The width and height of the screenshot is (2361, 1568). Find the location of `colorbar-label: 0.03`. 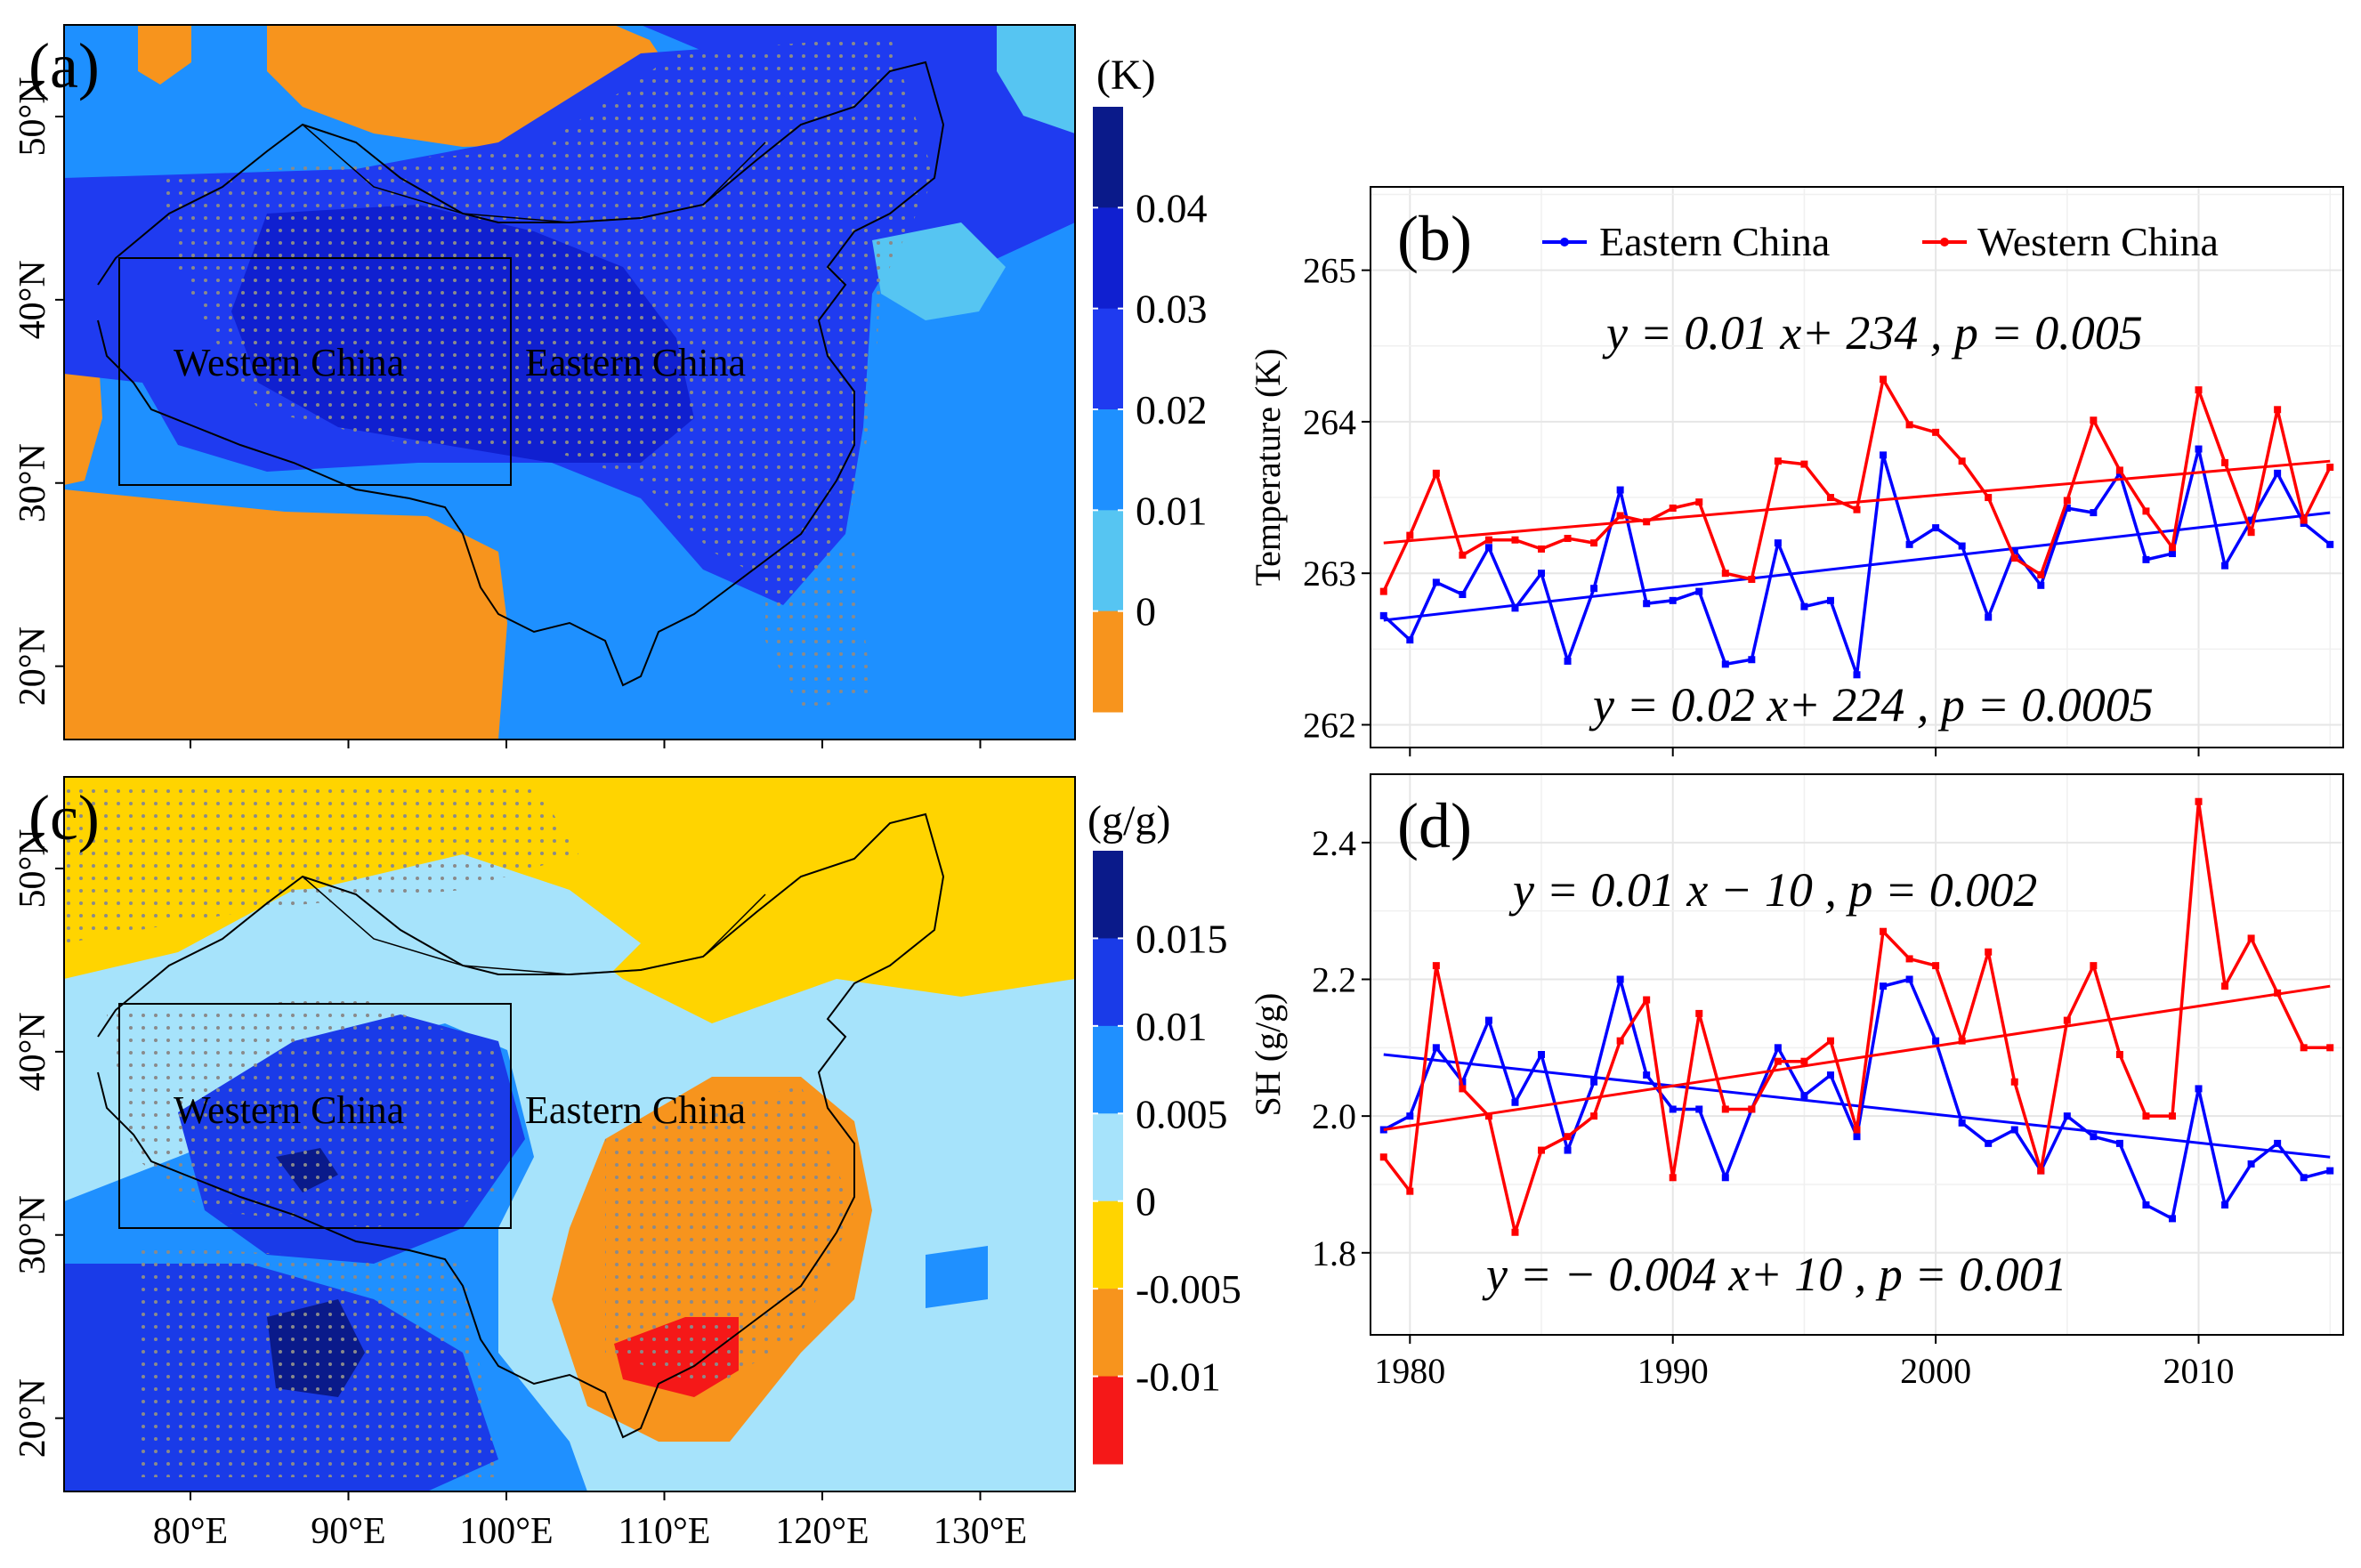

colorbar-label: 0.03 is located at coordinates (1172, 309).